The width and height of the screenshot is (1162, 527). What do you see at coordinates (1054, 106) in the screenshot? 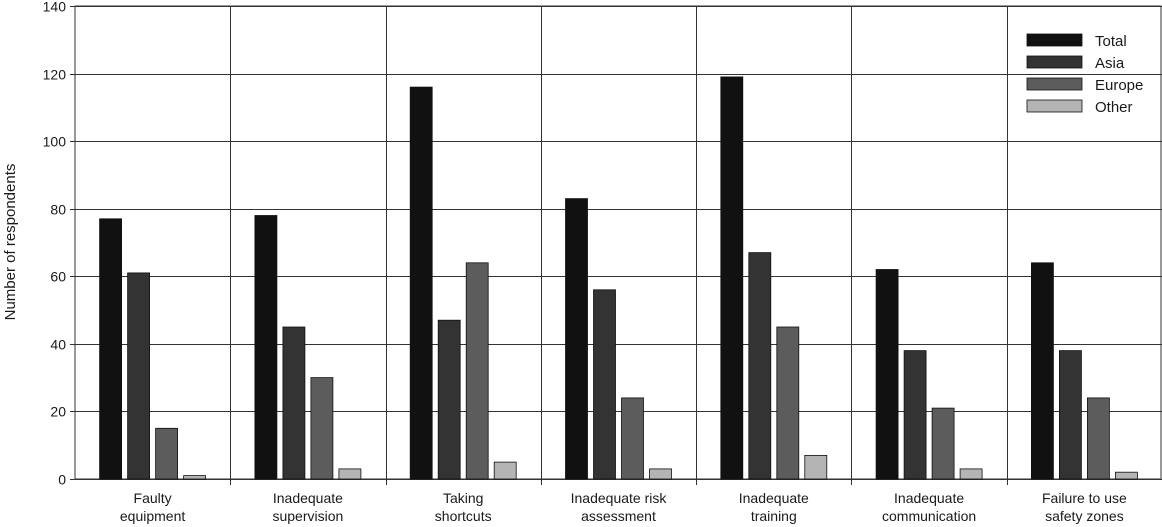
I see `legend-swatch-other` at bounding box center [1054, 106].